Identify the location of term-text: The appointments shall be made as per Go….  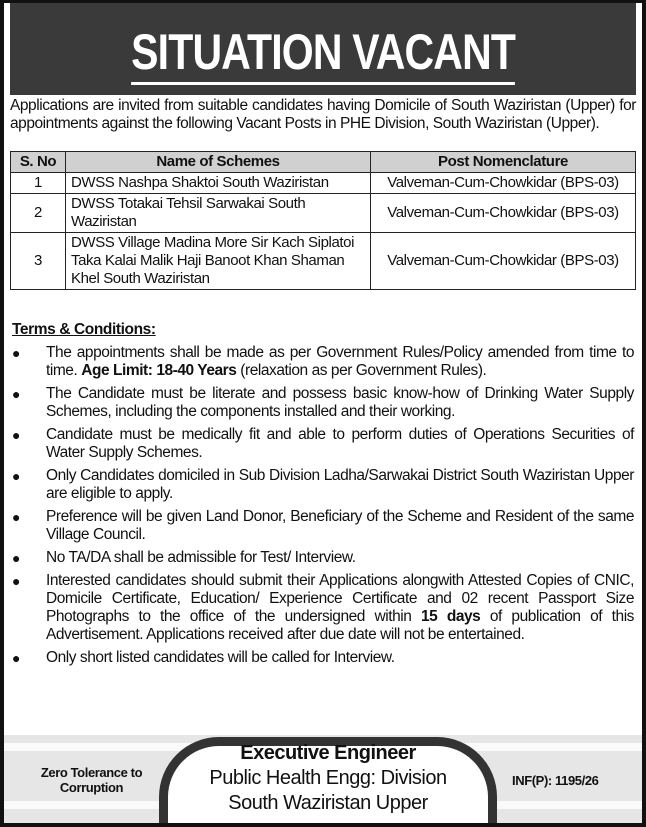
(340, 361).